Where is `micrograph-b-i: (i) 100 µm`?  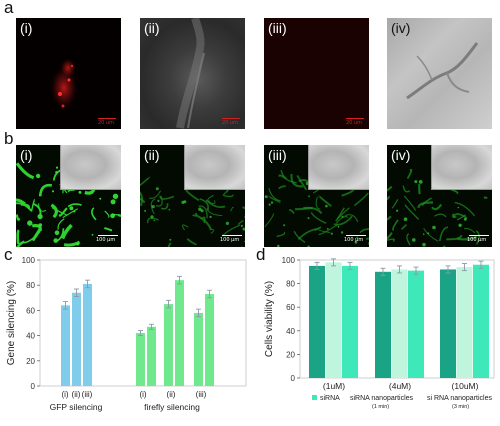
micrograph-b-i: (i) 100 µm is located at coordinates (68, 196).